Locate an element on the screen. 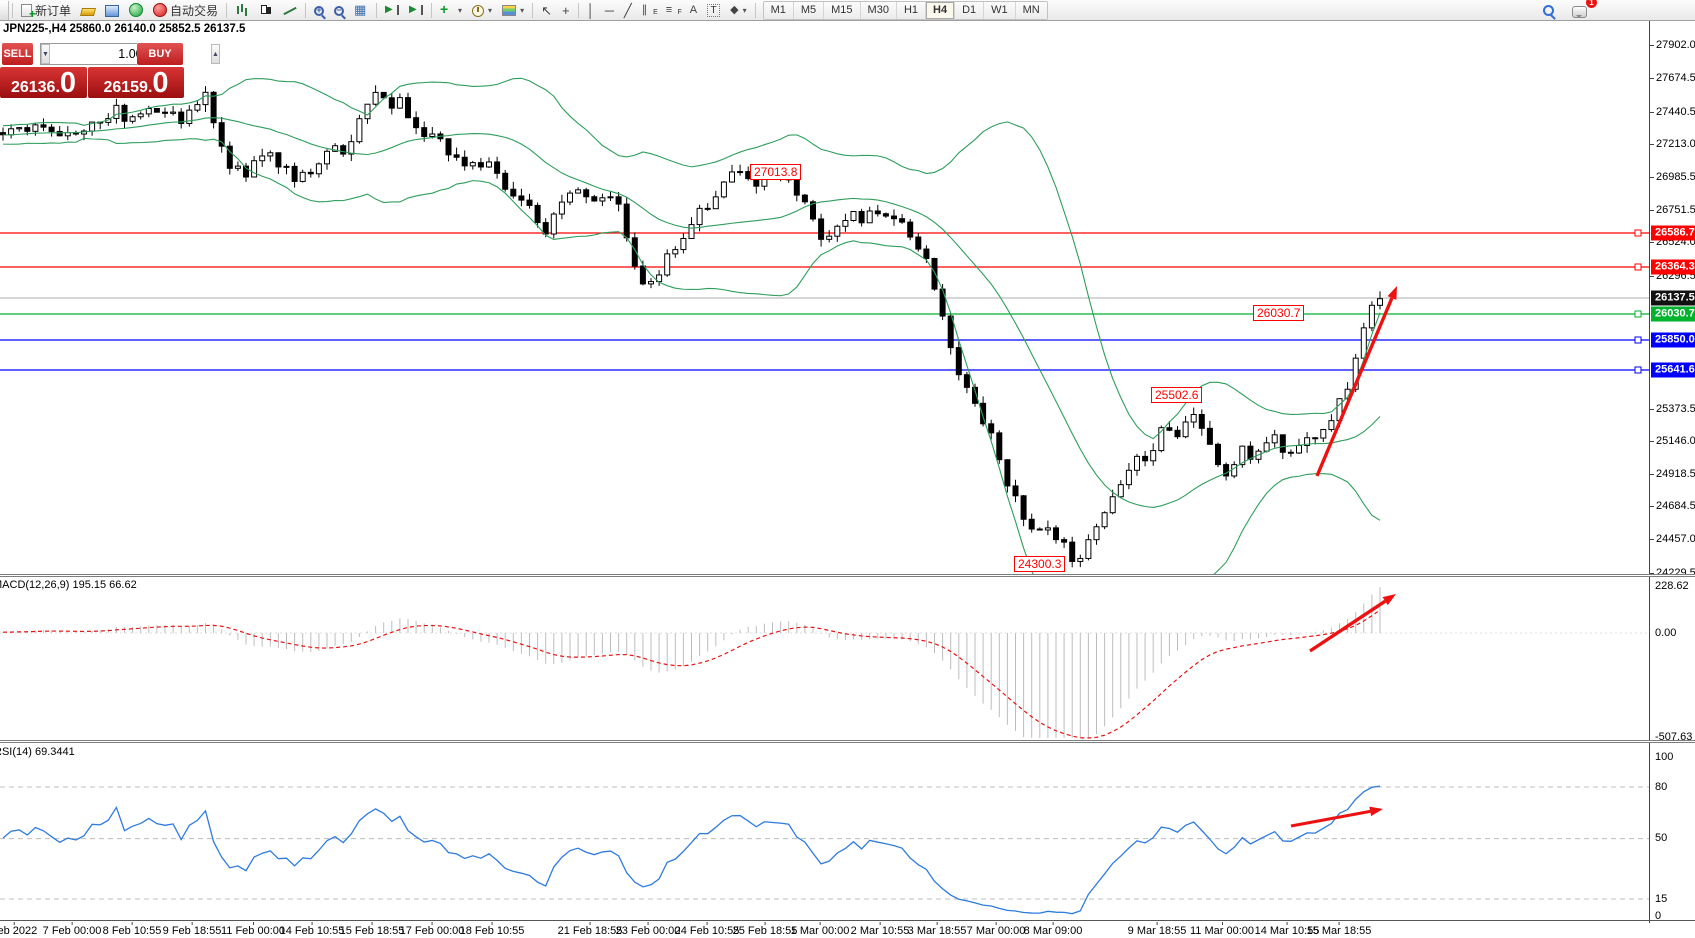 The image size is (1695, 938). timeframe-button-d1: D1 is located at coordinates (970, 10).